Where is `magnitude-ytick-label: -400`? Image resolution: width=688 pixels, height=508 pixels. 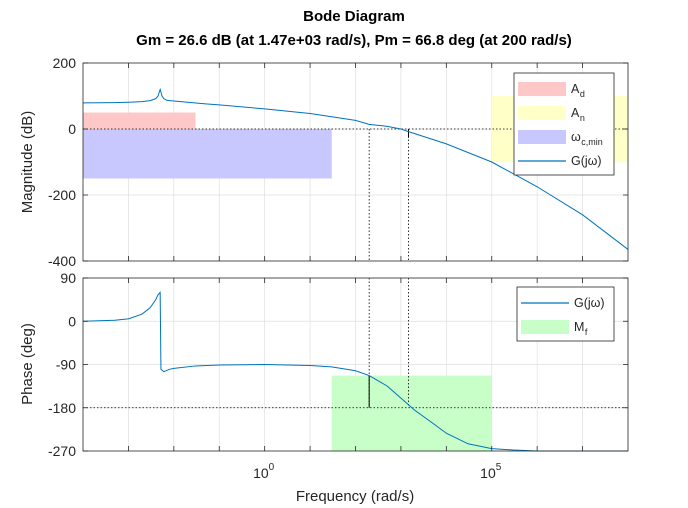 magnitude-ytick-label: -400 is located at coordinates (62, 261).